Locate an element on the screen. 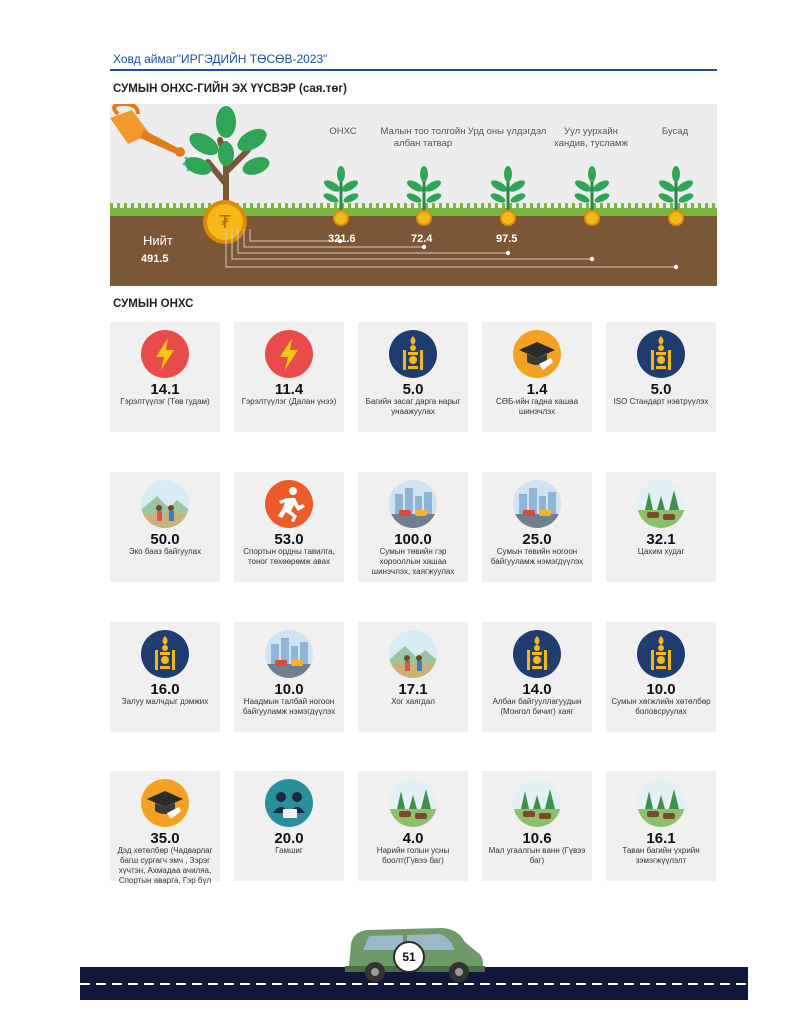 The width and height of the screenshot is (791, 1024). project-value: 16.0 is located at coordinates (165, 689).